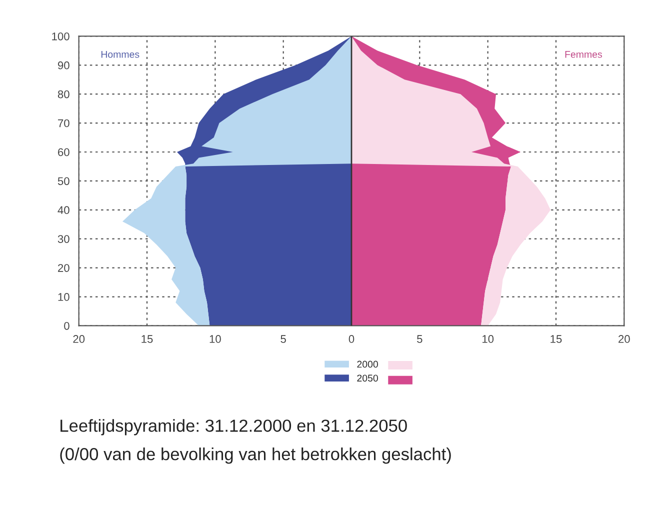  Describe the element at coordinates (64, 181) in the screenshot. I see `y-tick-label: 50` at that location.